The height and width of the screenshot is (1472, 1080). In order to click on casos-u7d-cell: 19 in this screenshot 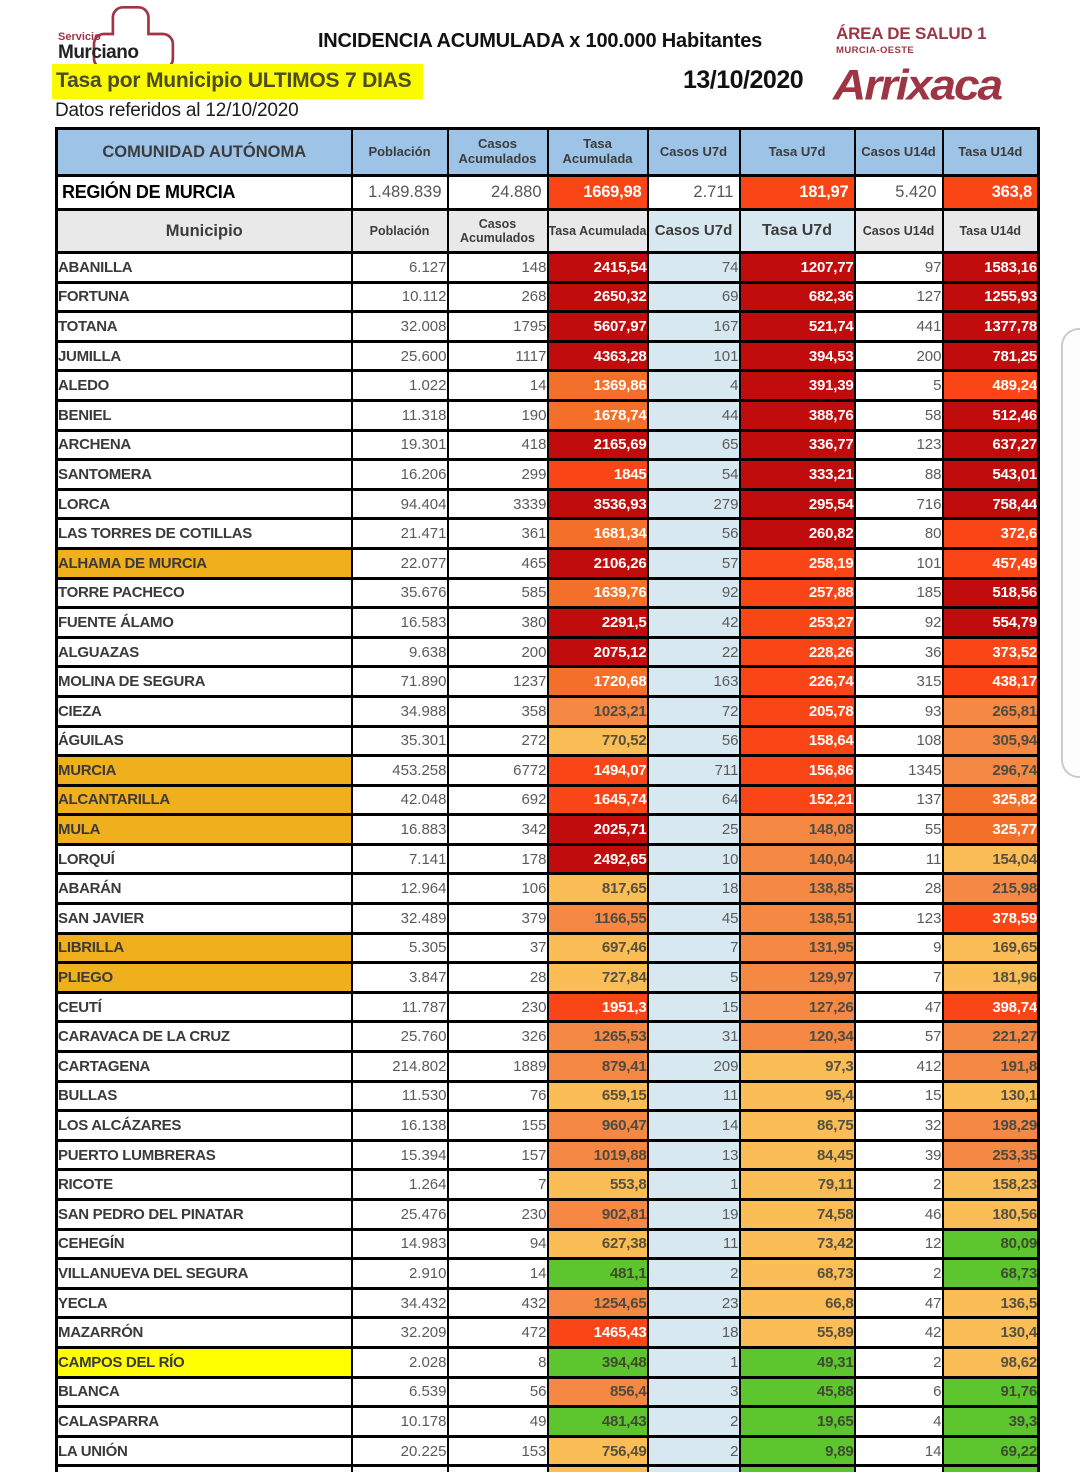, I will do `click(693, 1214)`.